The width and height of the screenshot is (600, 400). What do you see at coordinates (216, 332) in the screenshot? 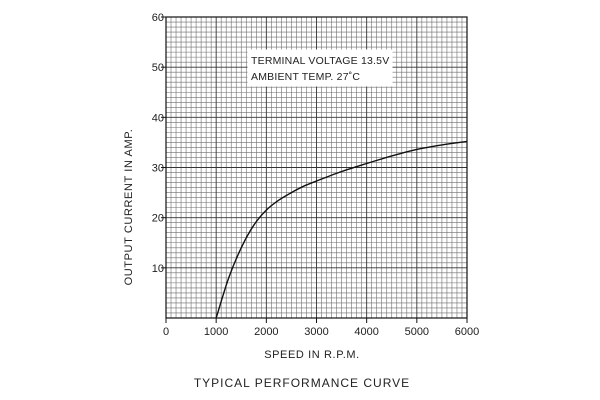
I see `x-tick-label: 1000` at bounding box center [216, 332].